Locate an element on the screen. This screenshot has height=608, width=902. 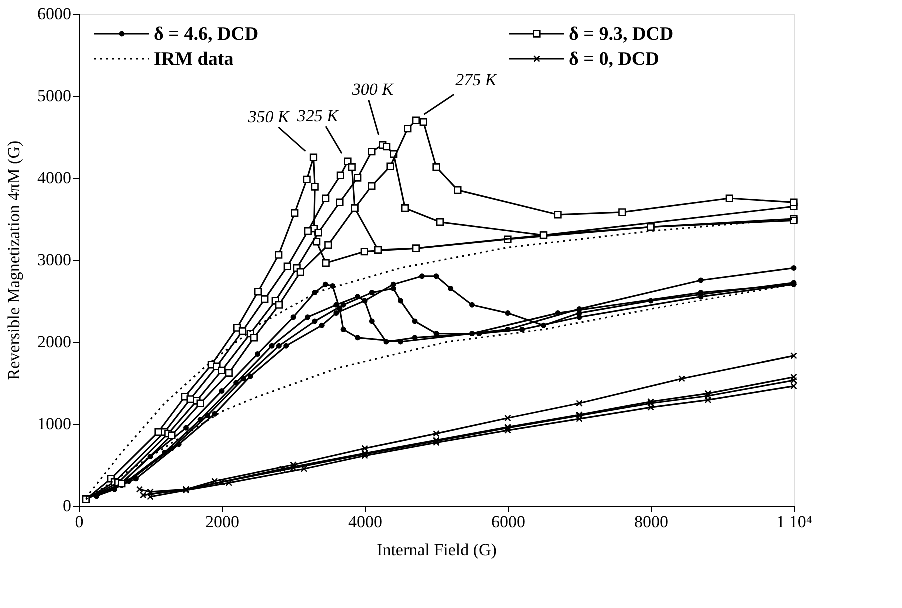
y-axis-title: Reversible Magnetization 4πM (G) is located at coordinates (14, 260).